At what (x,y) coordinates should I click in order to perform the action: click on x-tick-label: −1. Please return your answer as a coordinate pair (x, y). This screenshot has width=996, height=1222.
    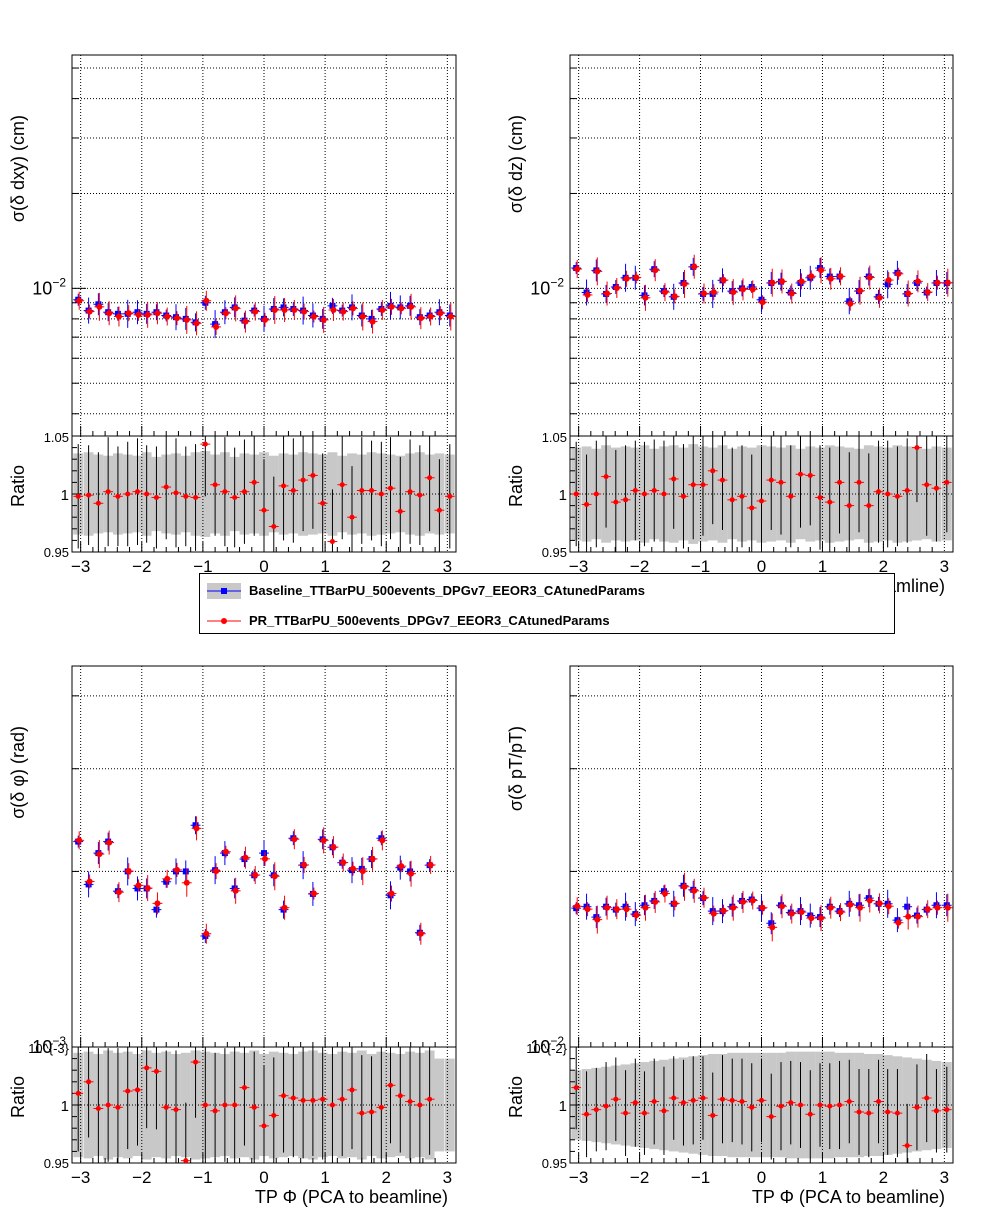
    Looking at the image, I should click on (700, 1177).